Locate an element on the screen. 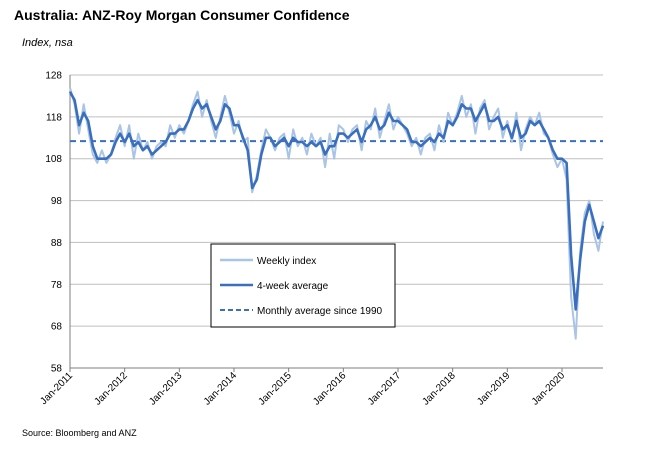 This screenshot has height=455, width=650. x-tick-label: Jan-2018 is located at coordinates (440, 389).